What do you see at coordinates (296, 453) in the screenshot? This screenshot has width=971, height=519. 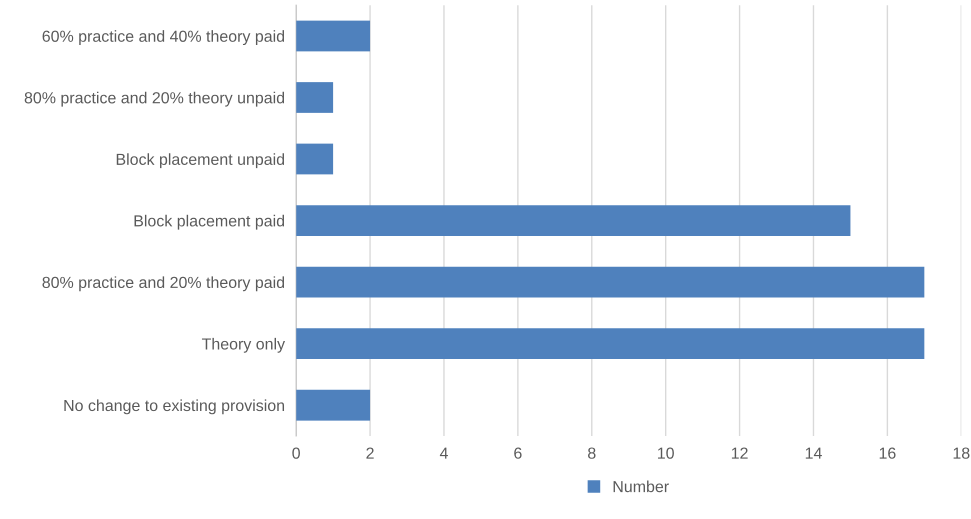 I see `x-tick-label: 0` at bounding box center [296, 453].